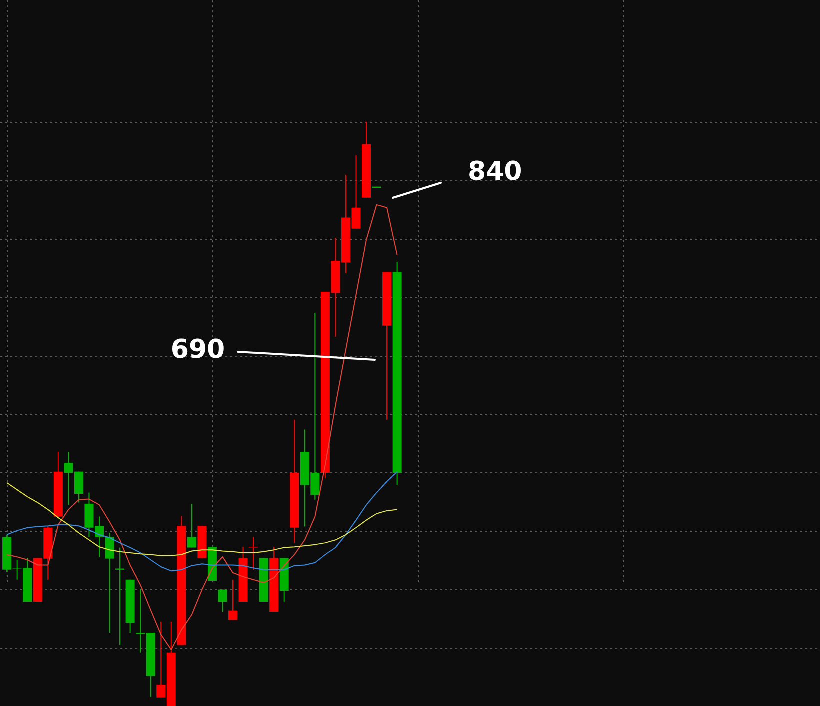 The height and width of the screenshot is (706, 820). Describe the element at coordinates (495, 172) in the screenshot. I see `text: 840` at that location.